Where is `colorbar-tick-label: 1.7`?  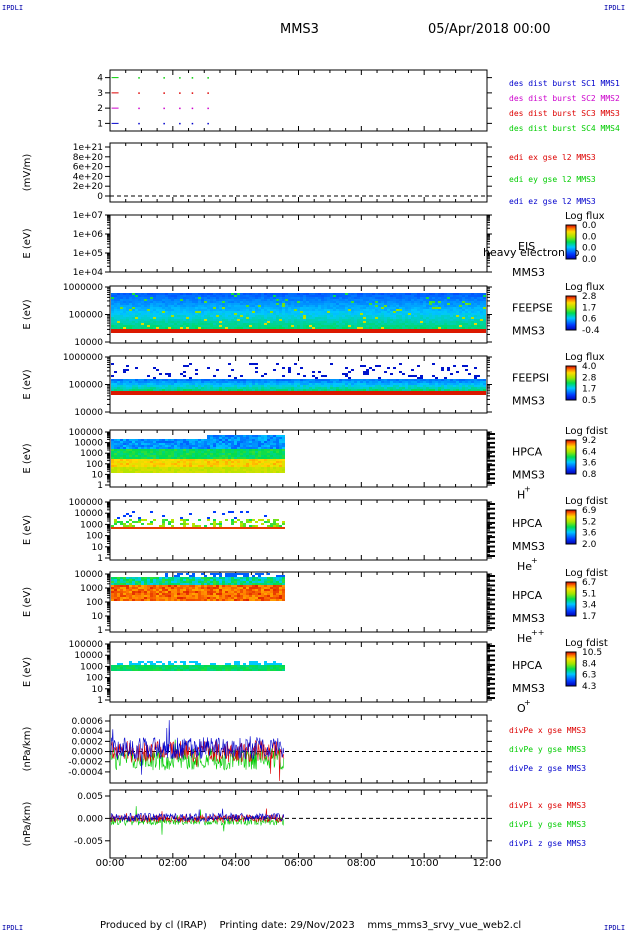
colorbar-tick-label: 1.7 is located at coordinates (589, 308).